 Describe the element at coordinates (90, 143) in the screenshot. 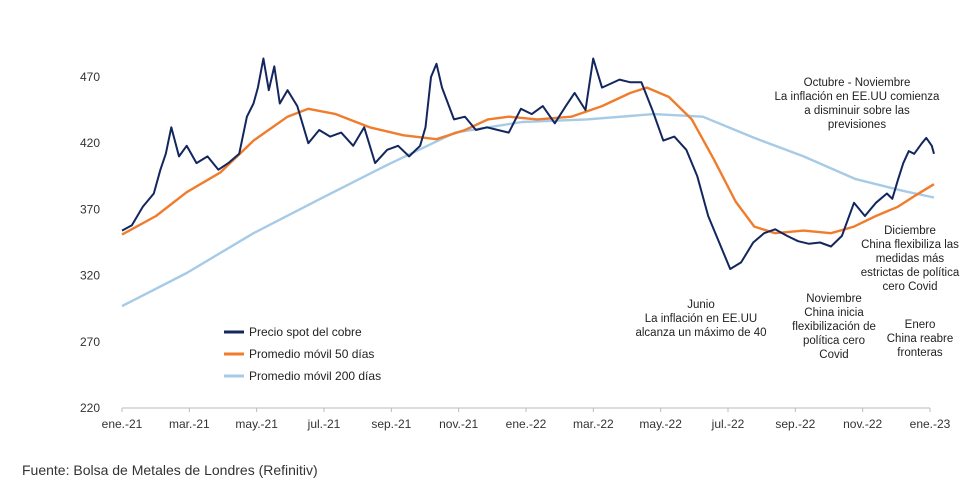

I see `y-tick-label: 420` at that location.